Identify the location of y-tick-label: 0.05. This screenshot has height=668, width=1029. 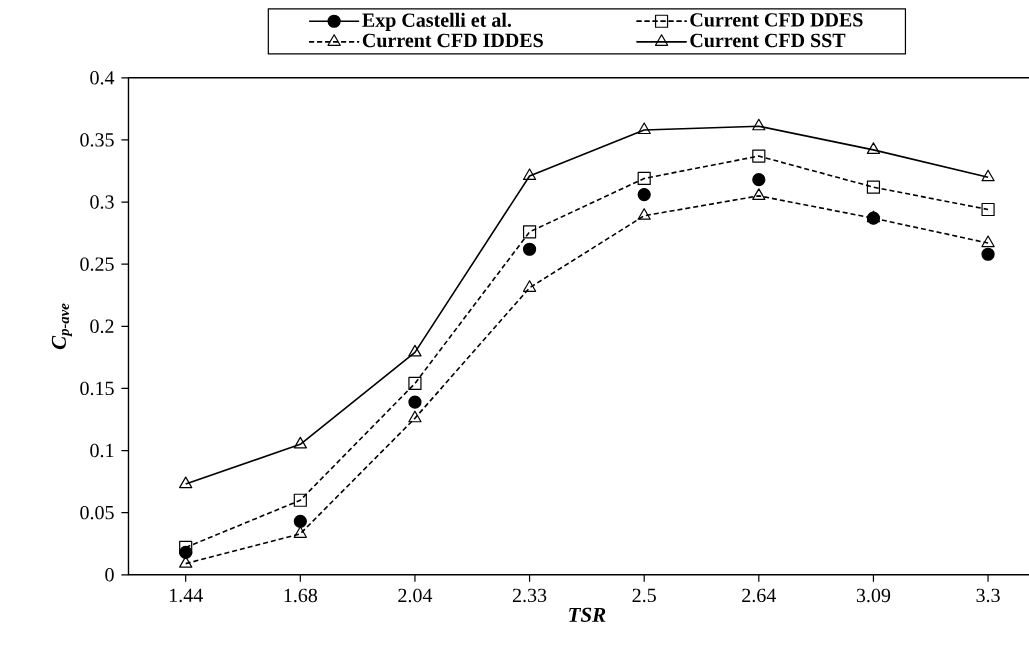
(97, 512).